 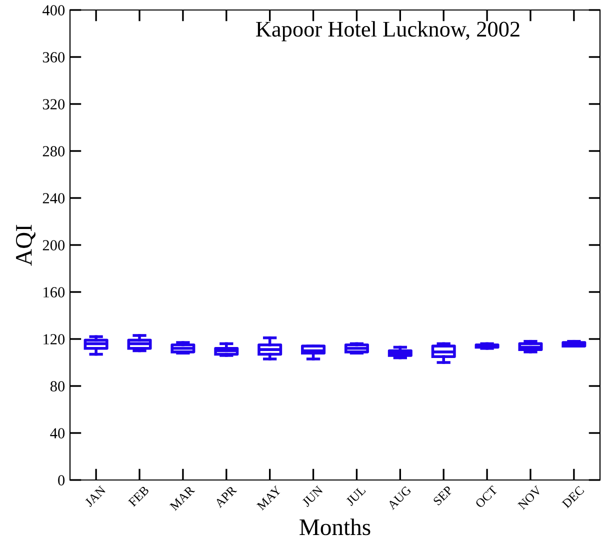 I want to click on x-tick-label: FEB, so click(x=139, y=496).